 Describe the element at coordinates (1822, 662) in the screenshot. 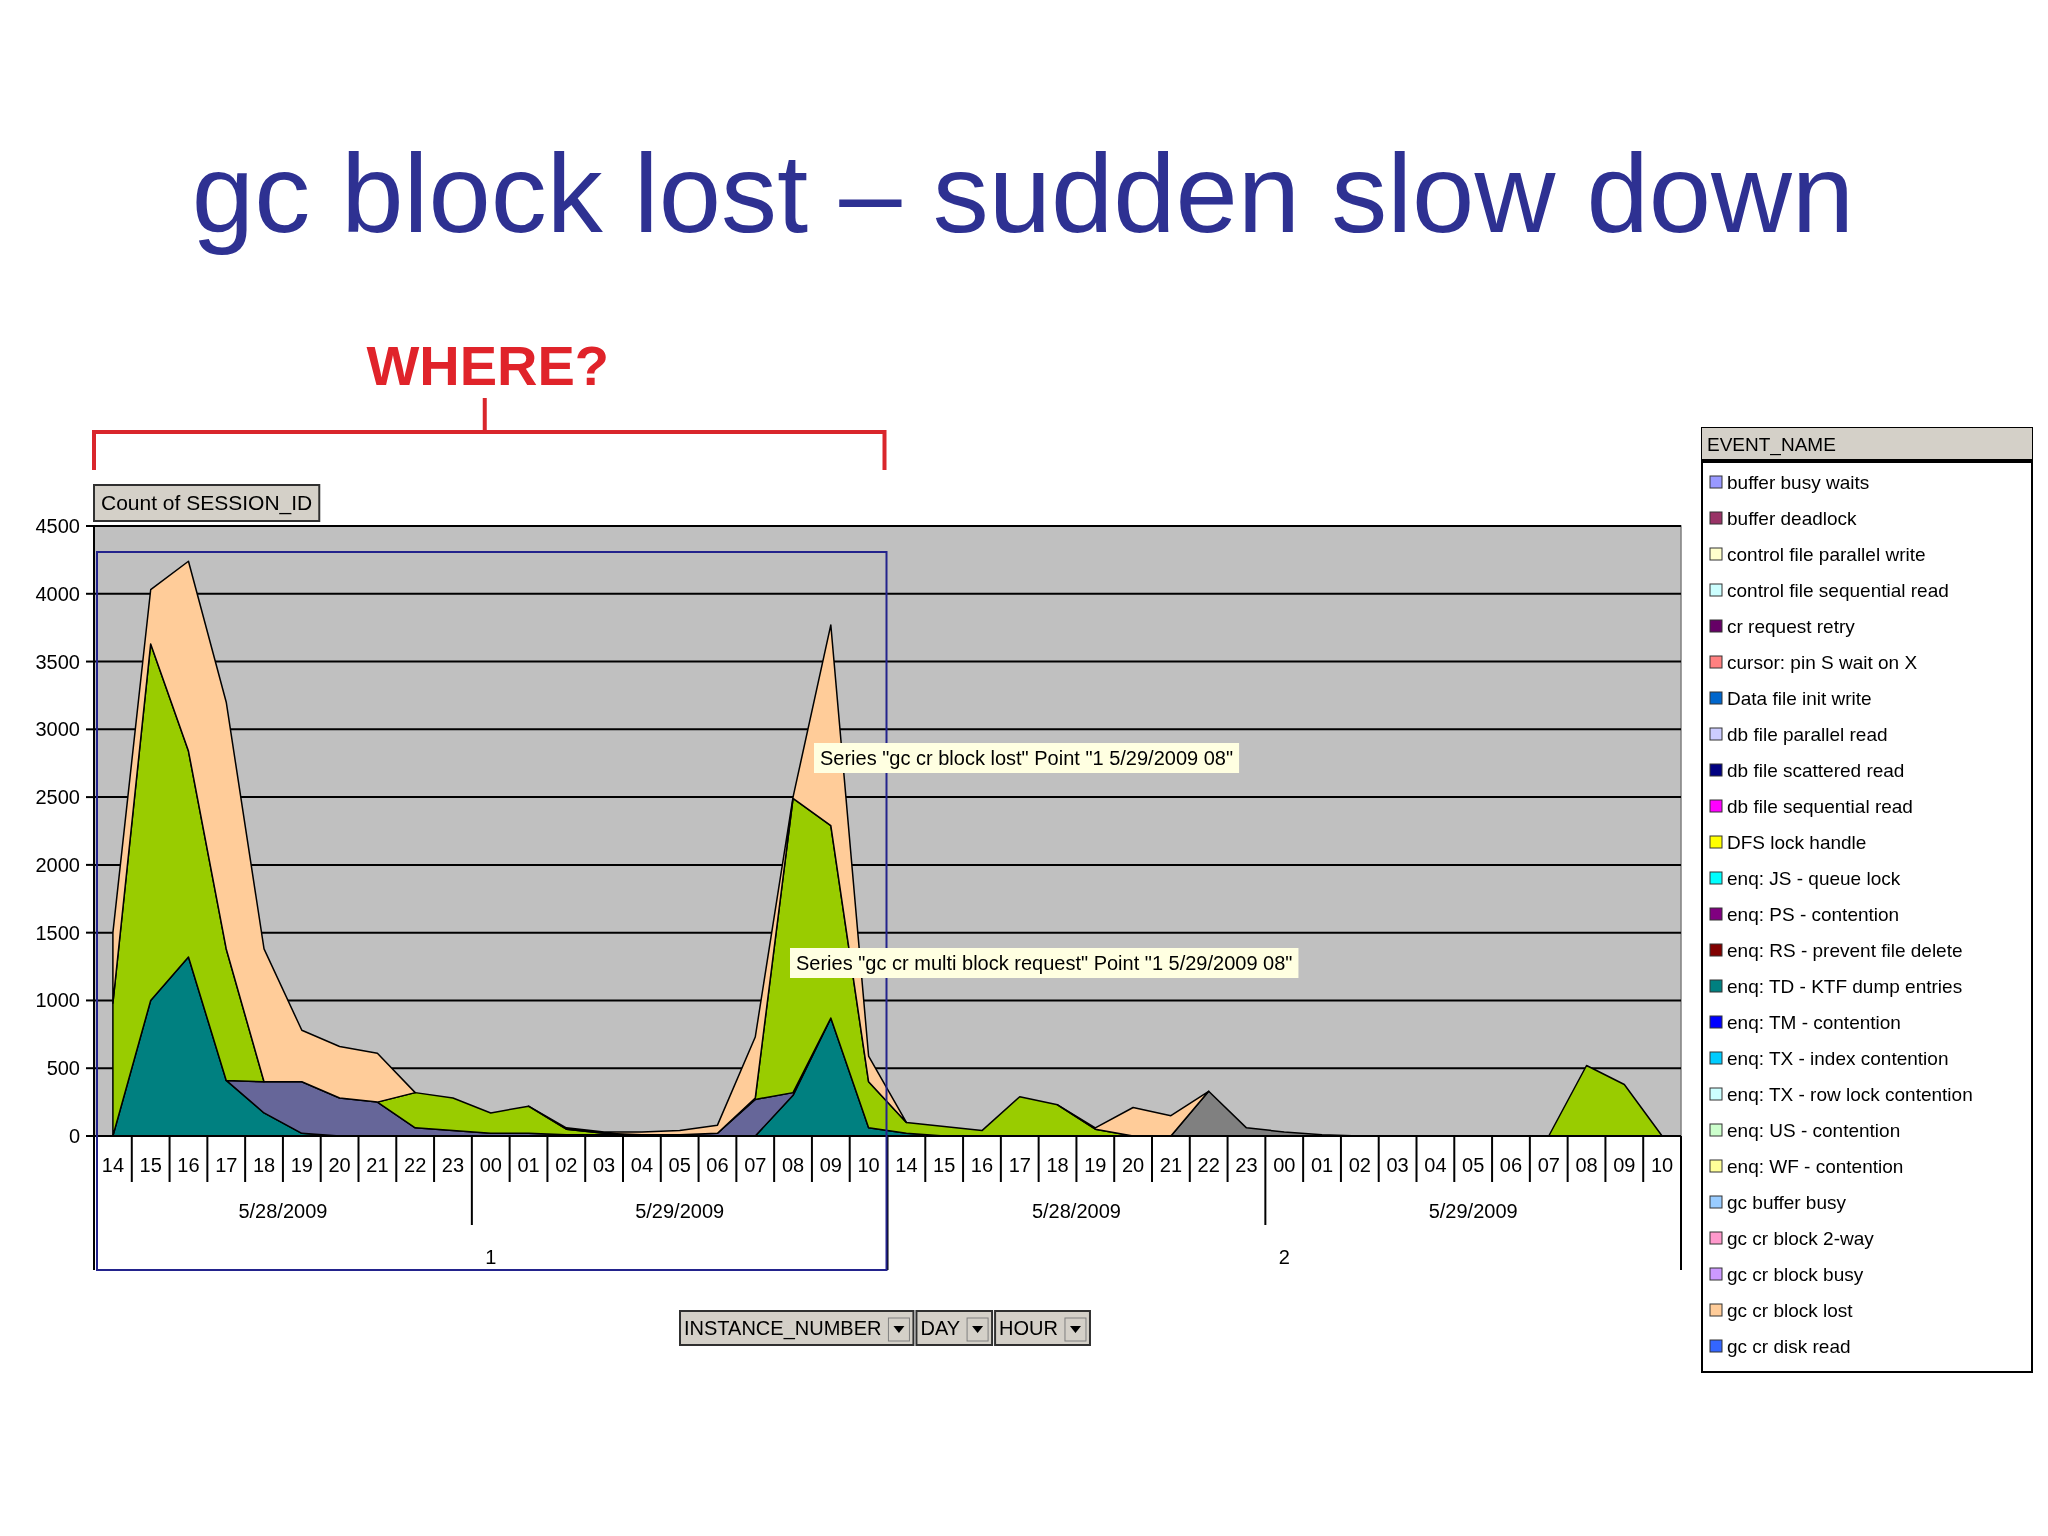

I see `legend-label: cursor: pin S wait on X` at that location.